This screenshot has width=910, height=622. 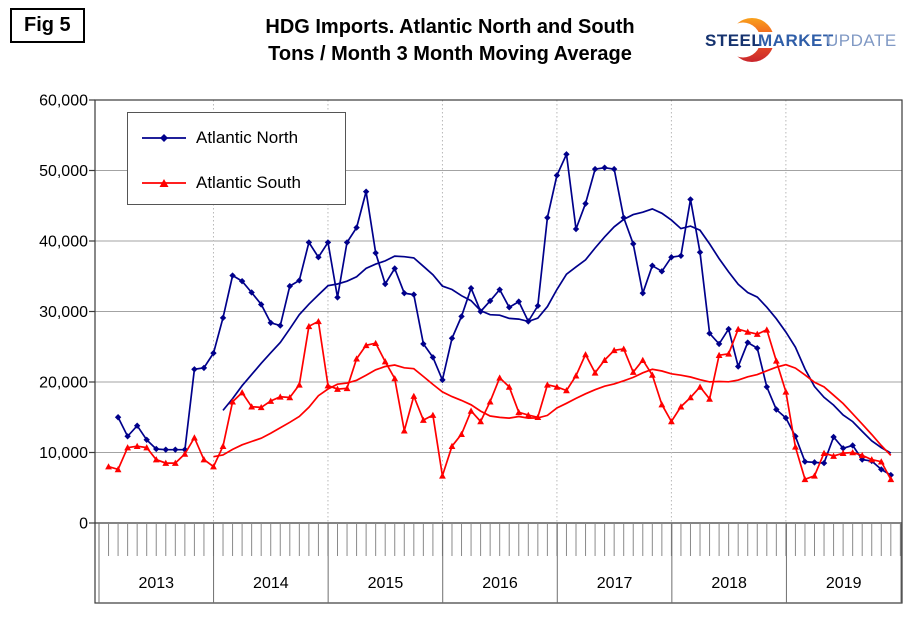 What do you see at coordinates (248, 182) in the screenshot?
I see `legend-label-south: Atlantic South` at bounding box center [248, 182].